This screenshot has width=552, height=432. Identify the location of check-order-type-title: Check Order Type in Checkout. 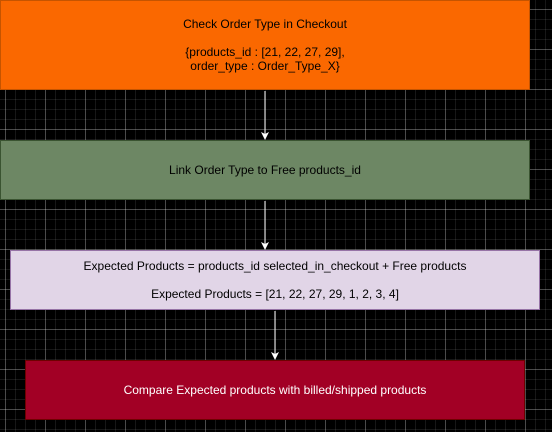
(265, 24).